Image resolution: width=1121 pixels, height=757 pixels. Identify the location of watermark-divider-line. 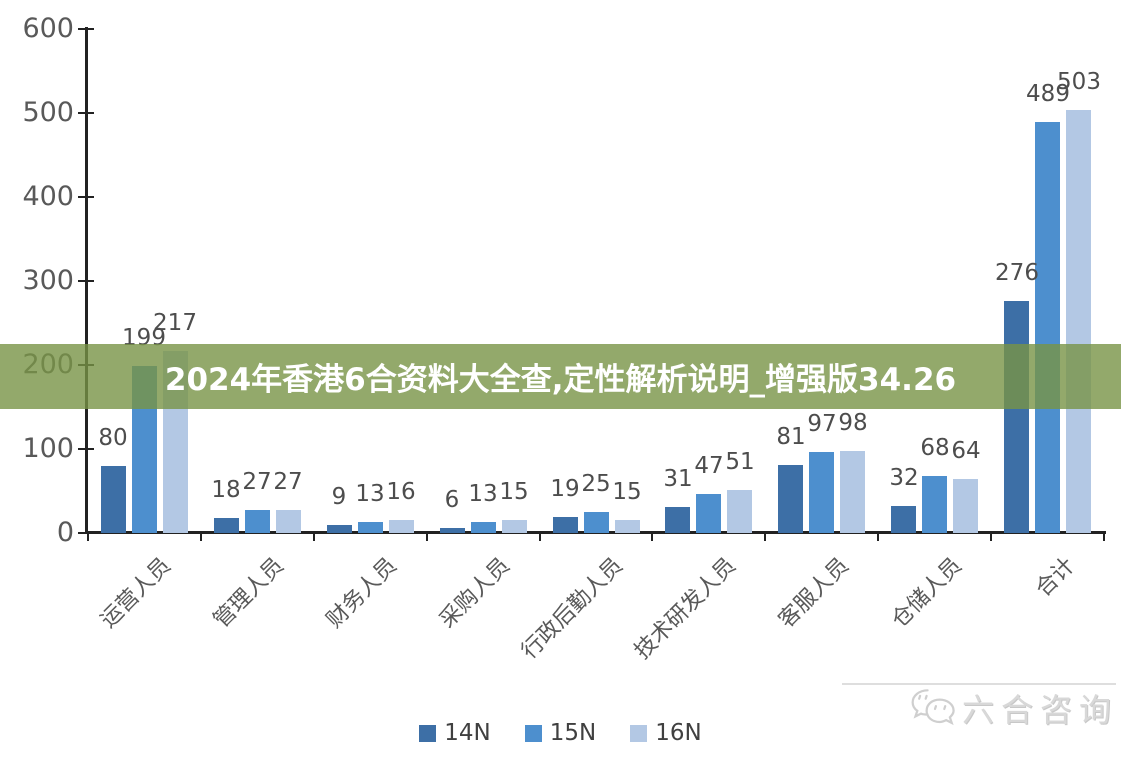
(979, 684).